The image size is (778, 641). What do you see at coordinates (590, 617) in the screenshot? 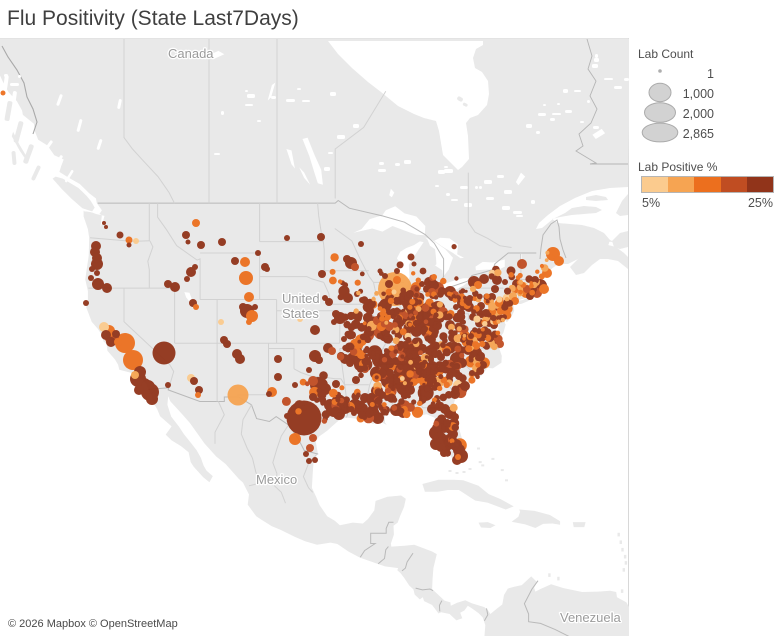
I see `svg-text: Venezuela` at bounding box center [590, 617].